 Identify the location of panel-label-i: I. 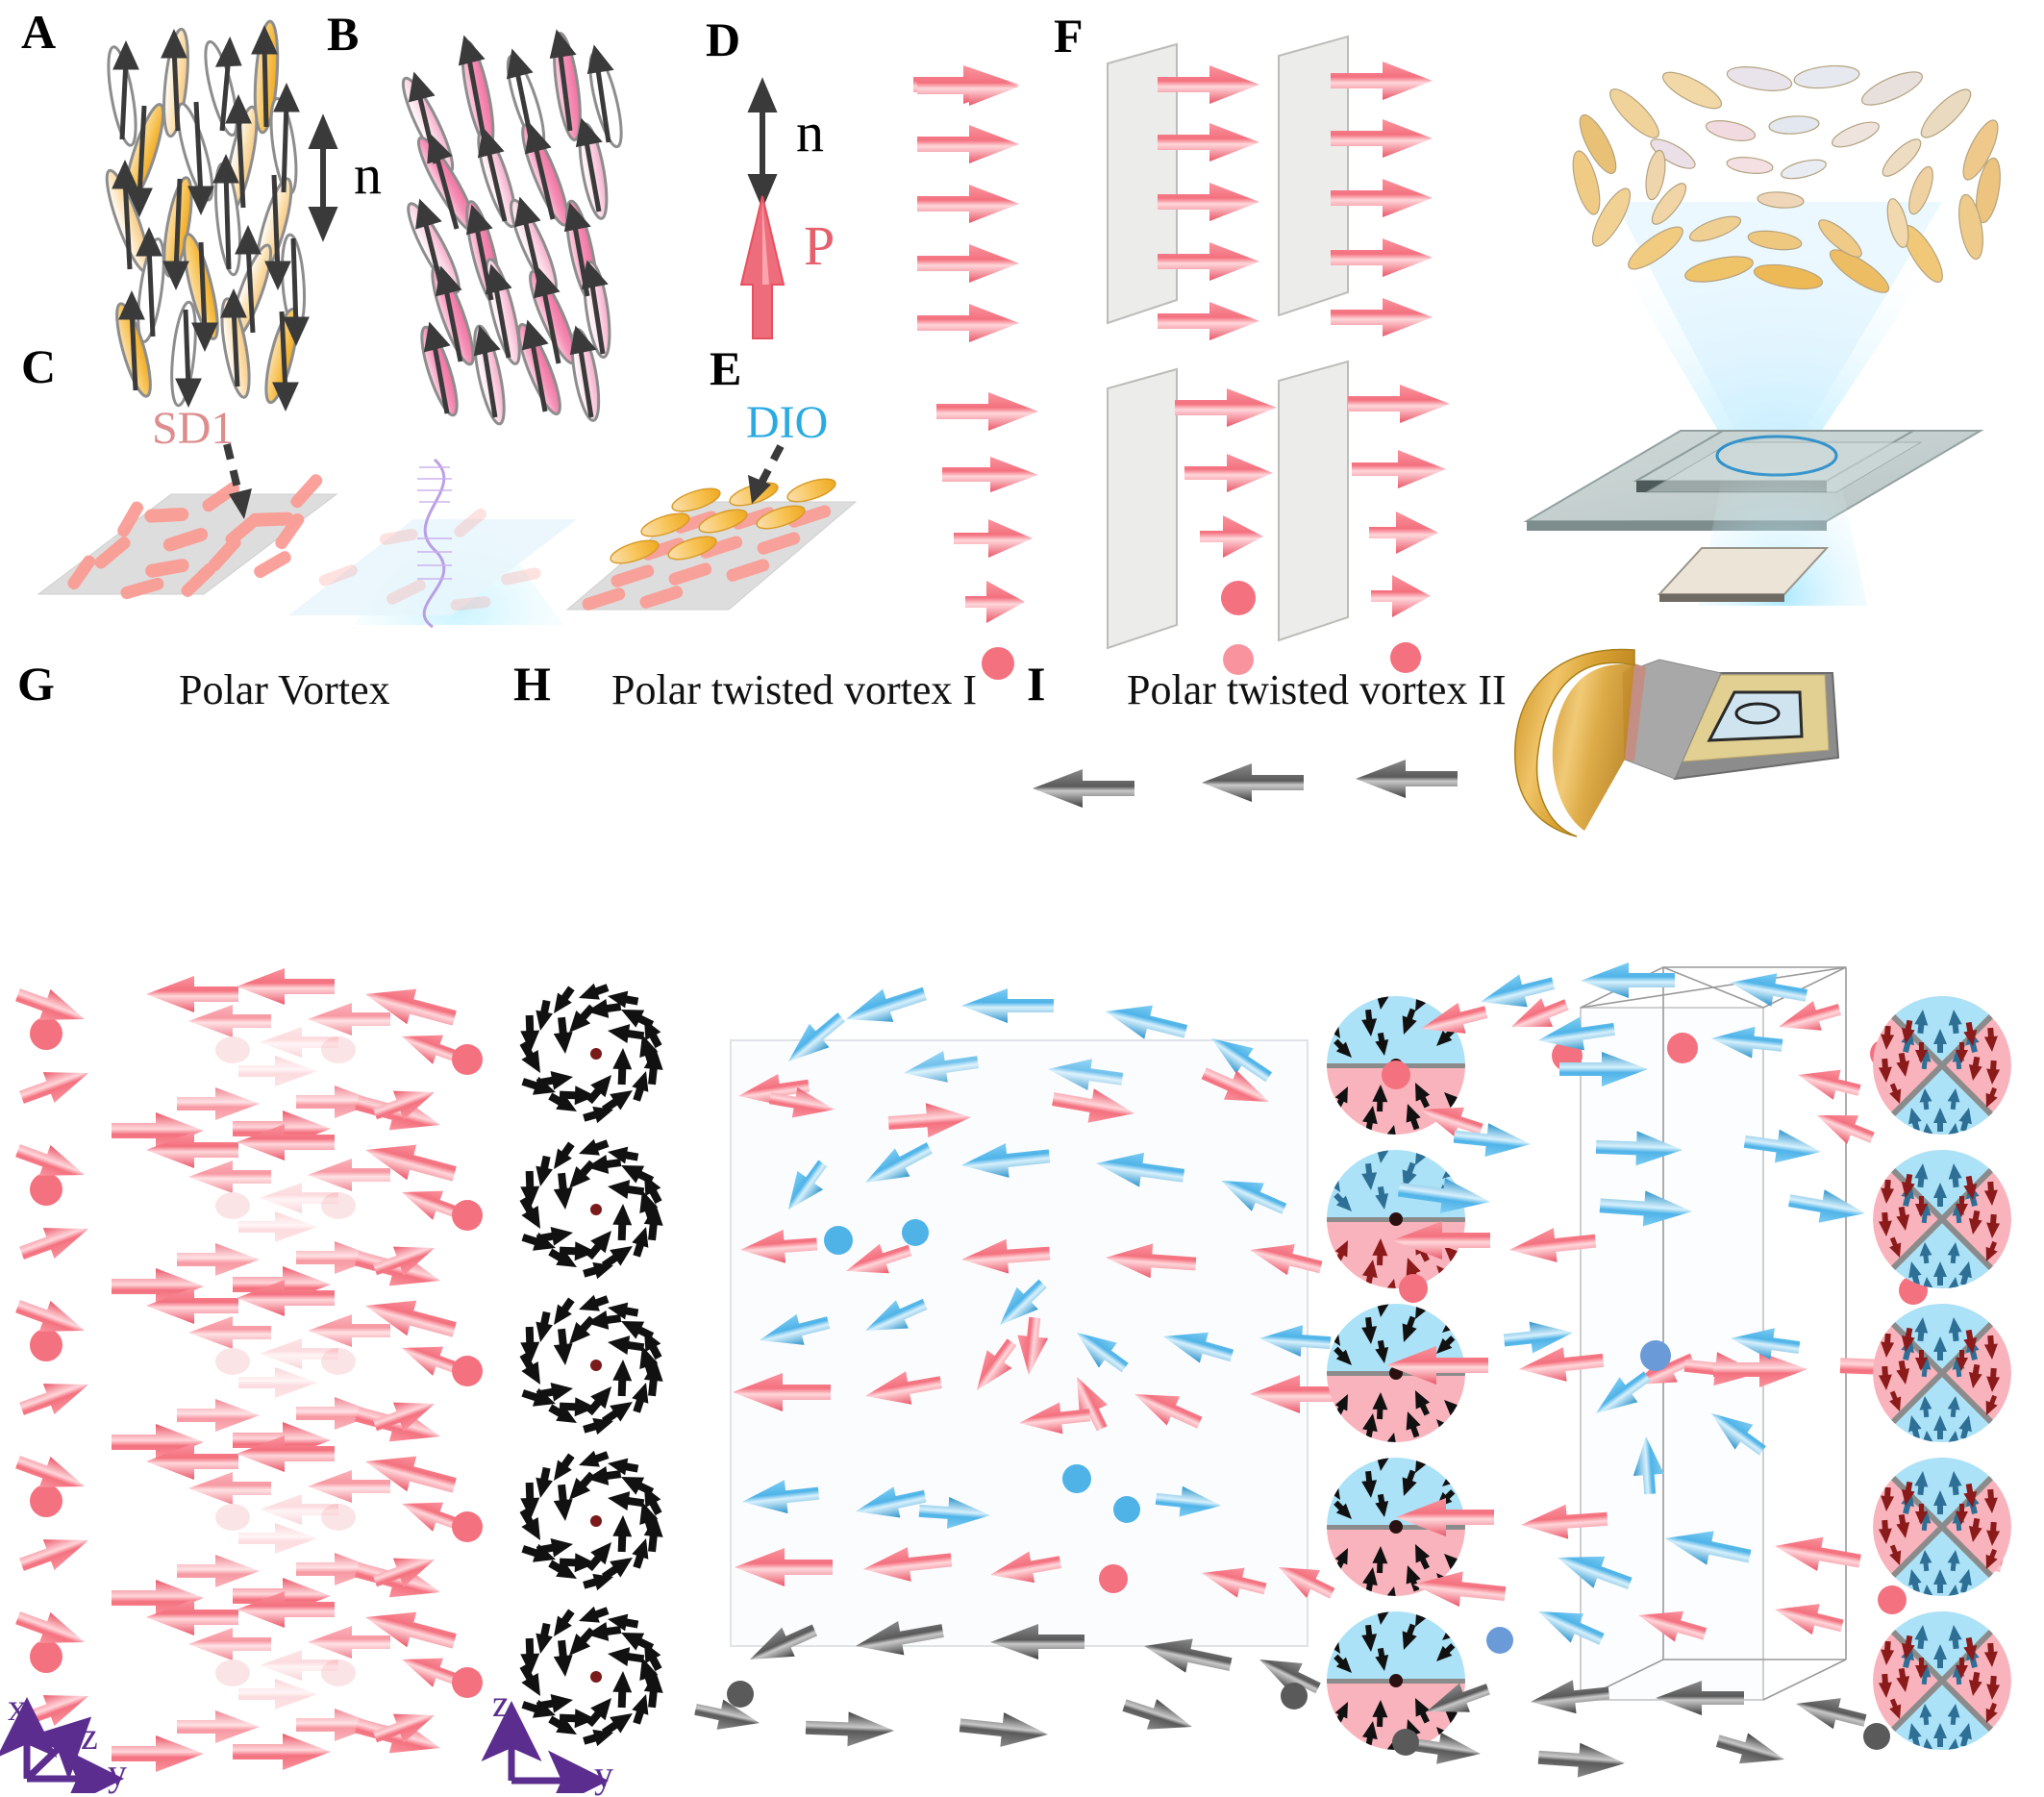
(1036, 684).